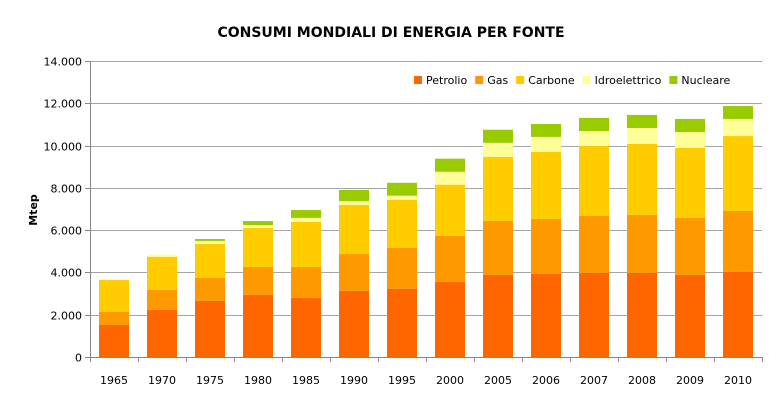  Describe the element at coordinates (642, 121) in the screenshot. I see `bar-segment-nucleare-2008` at that location.